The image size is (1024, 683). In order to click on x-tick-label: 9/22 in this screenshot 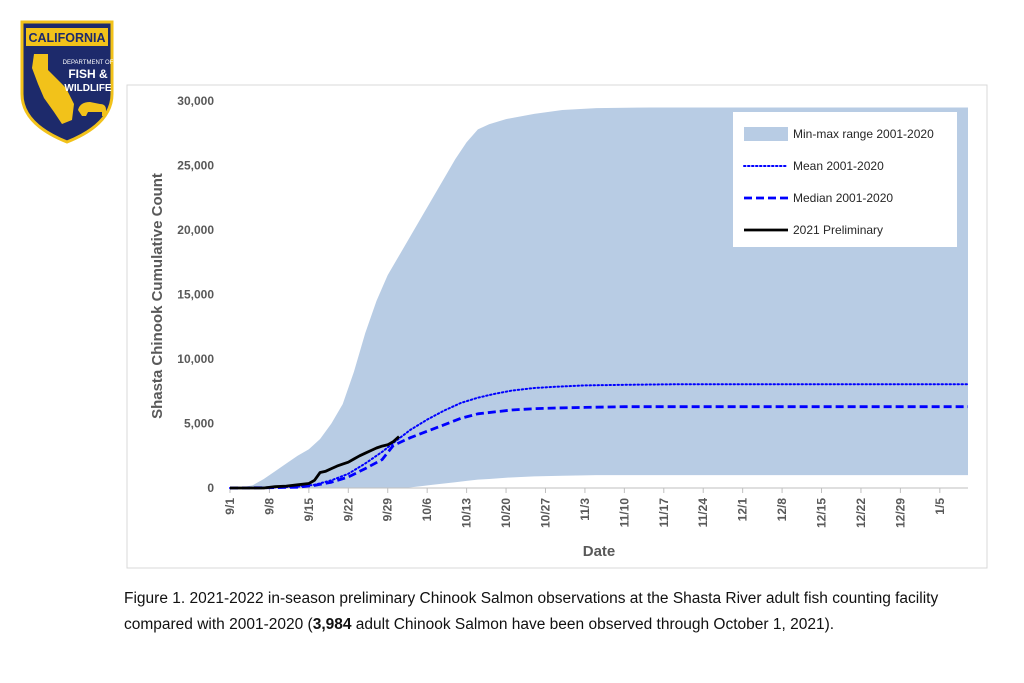, I will do `click(348, 510)`.